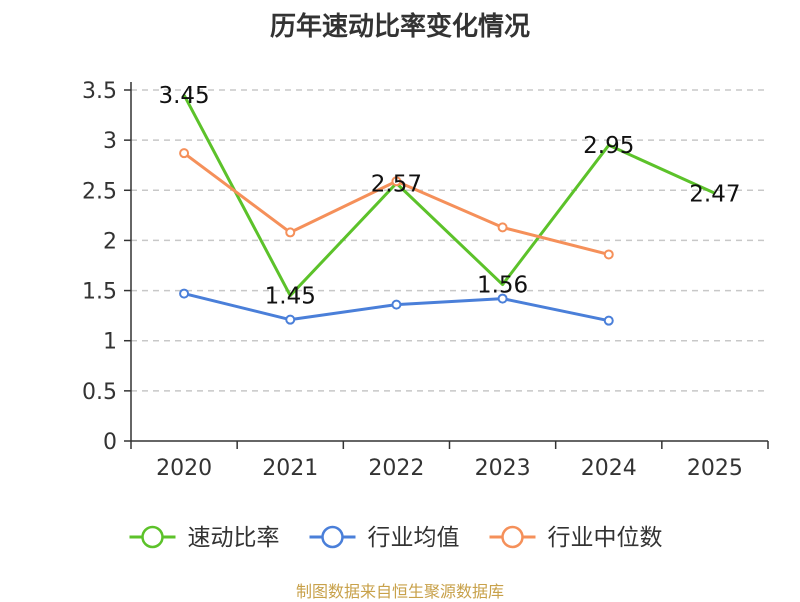 The image size is (800, 602). I want to click on x-tick-label: 2024, so click(609, 468).